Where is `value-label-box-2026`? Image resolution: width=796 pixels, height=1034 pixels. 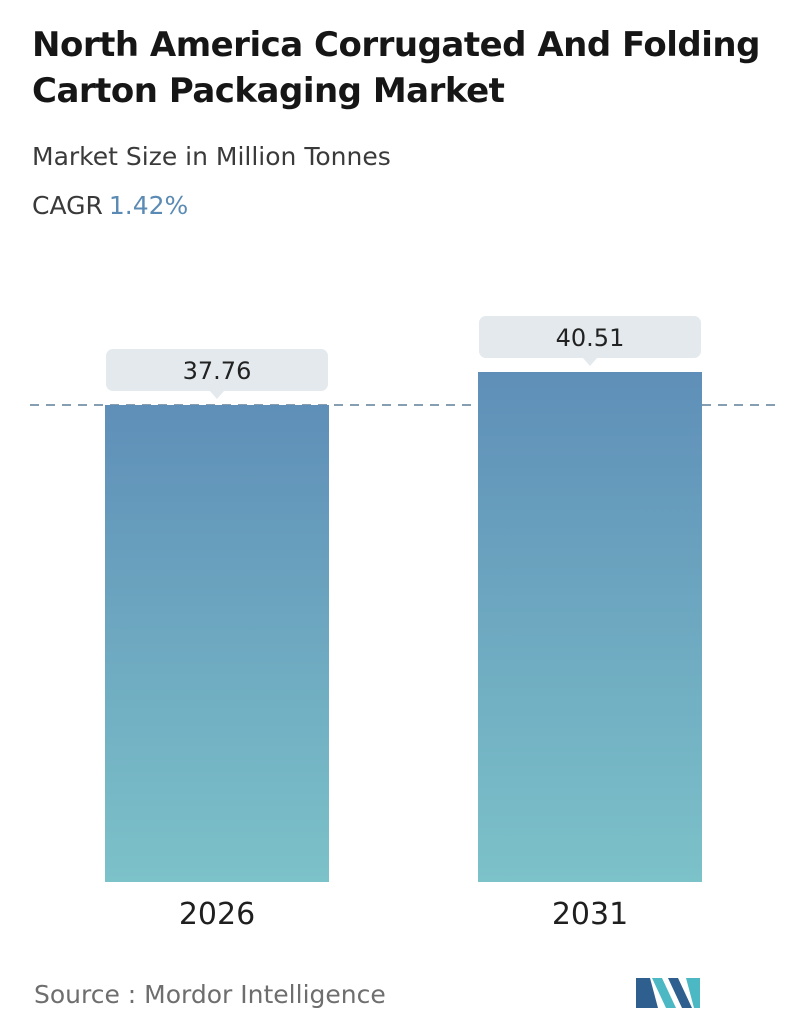 value-label-box-2026 is located at coordinates (217, 370).